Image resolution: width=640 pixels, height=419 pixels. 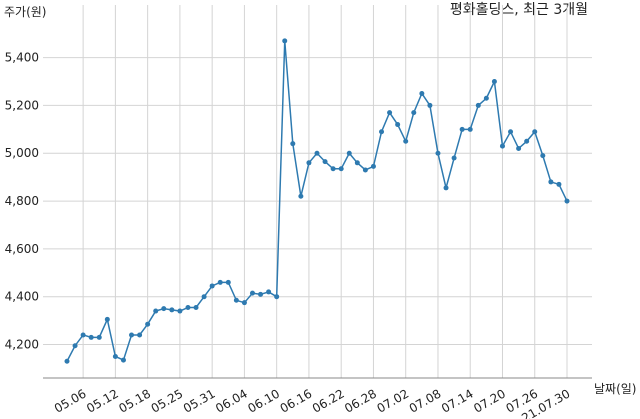 What do you see at coordinates (231, 400) in the screenshot?
I see `x-tick-label: 06.04` at bounding box center [231, 400].